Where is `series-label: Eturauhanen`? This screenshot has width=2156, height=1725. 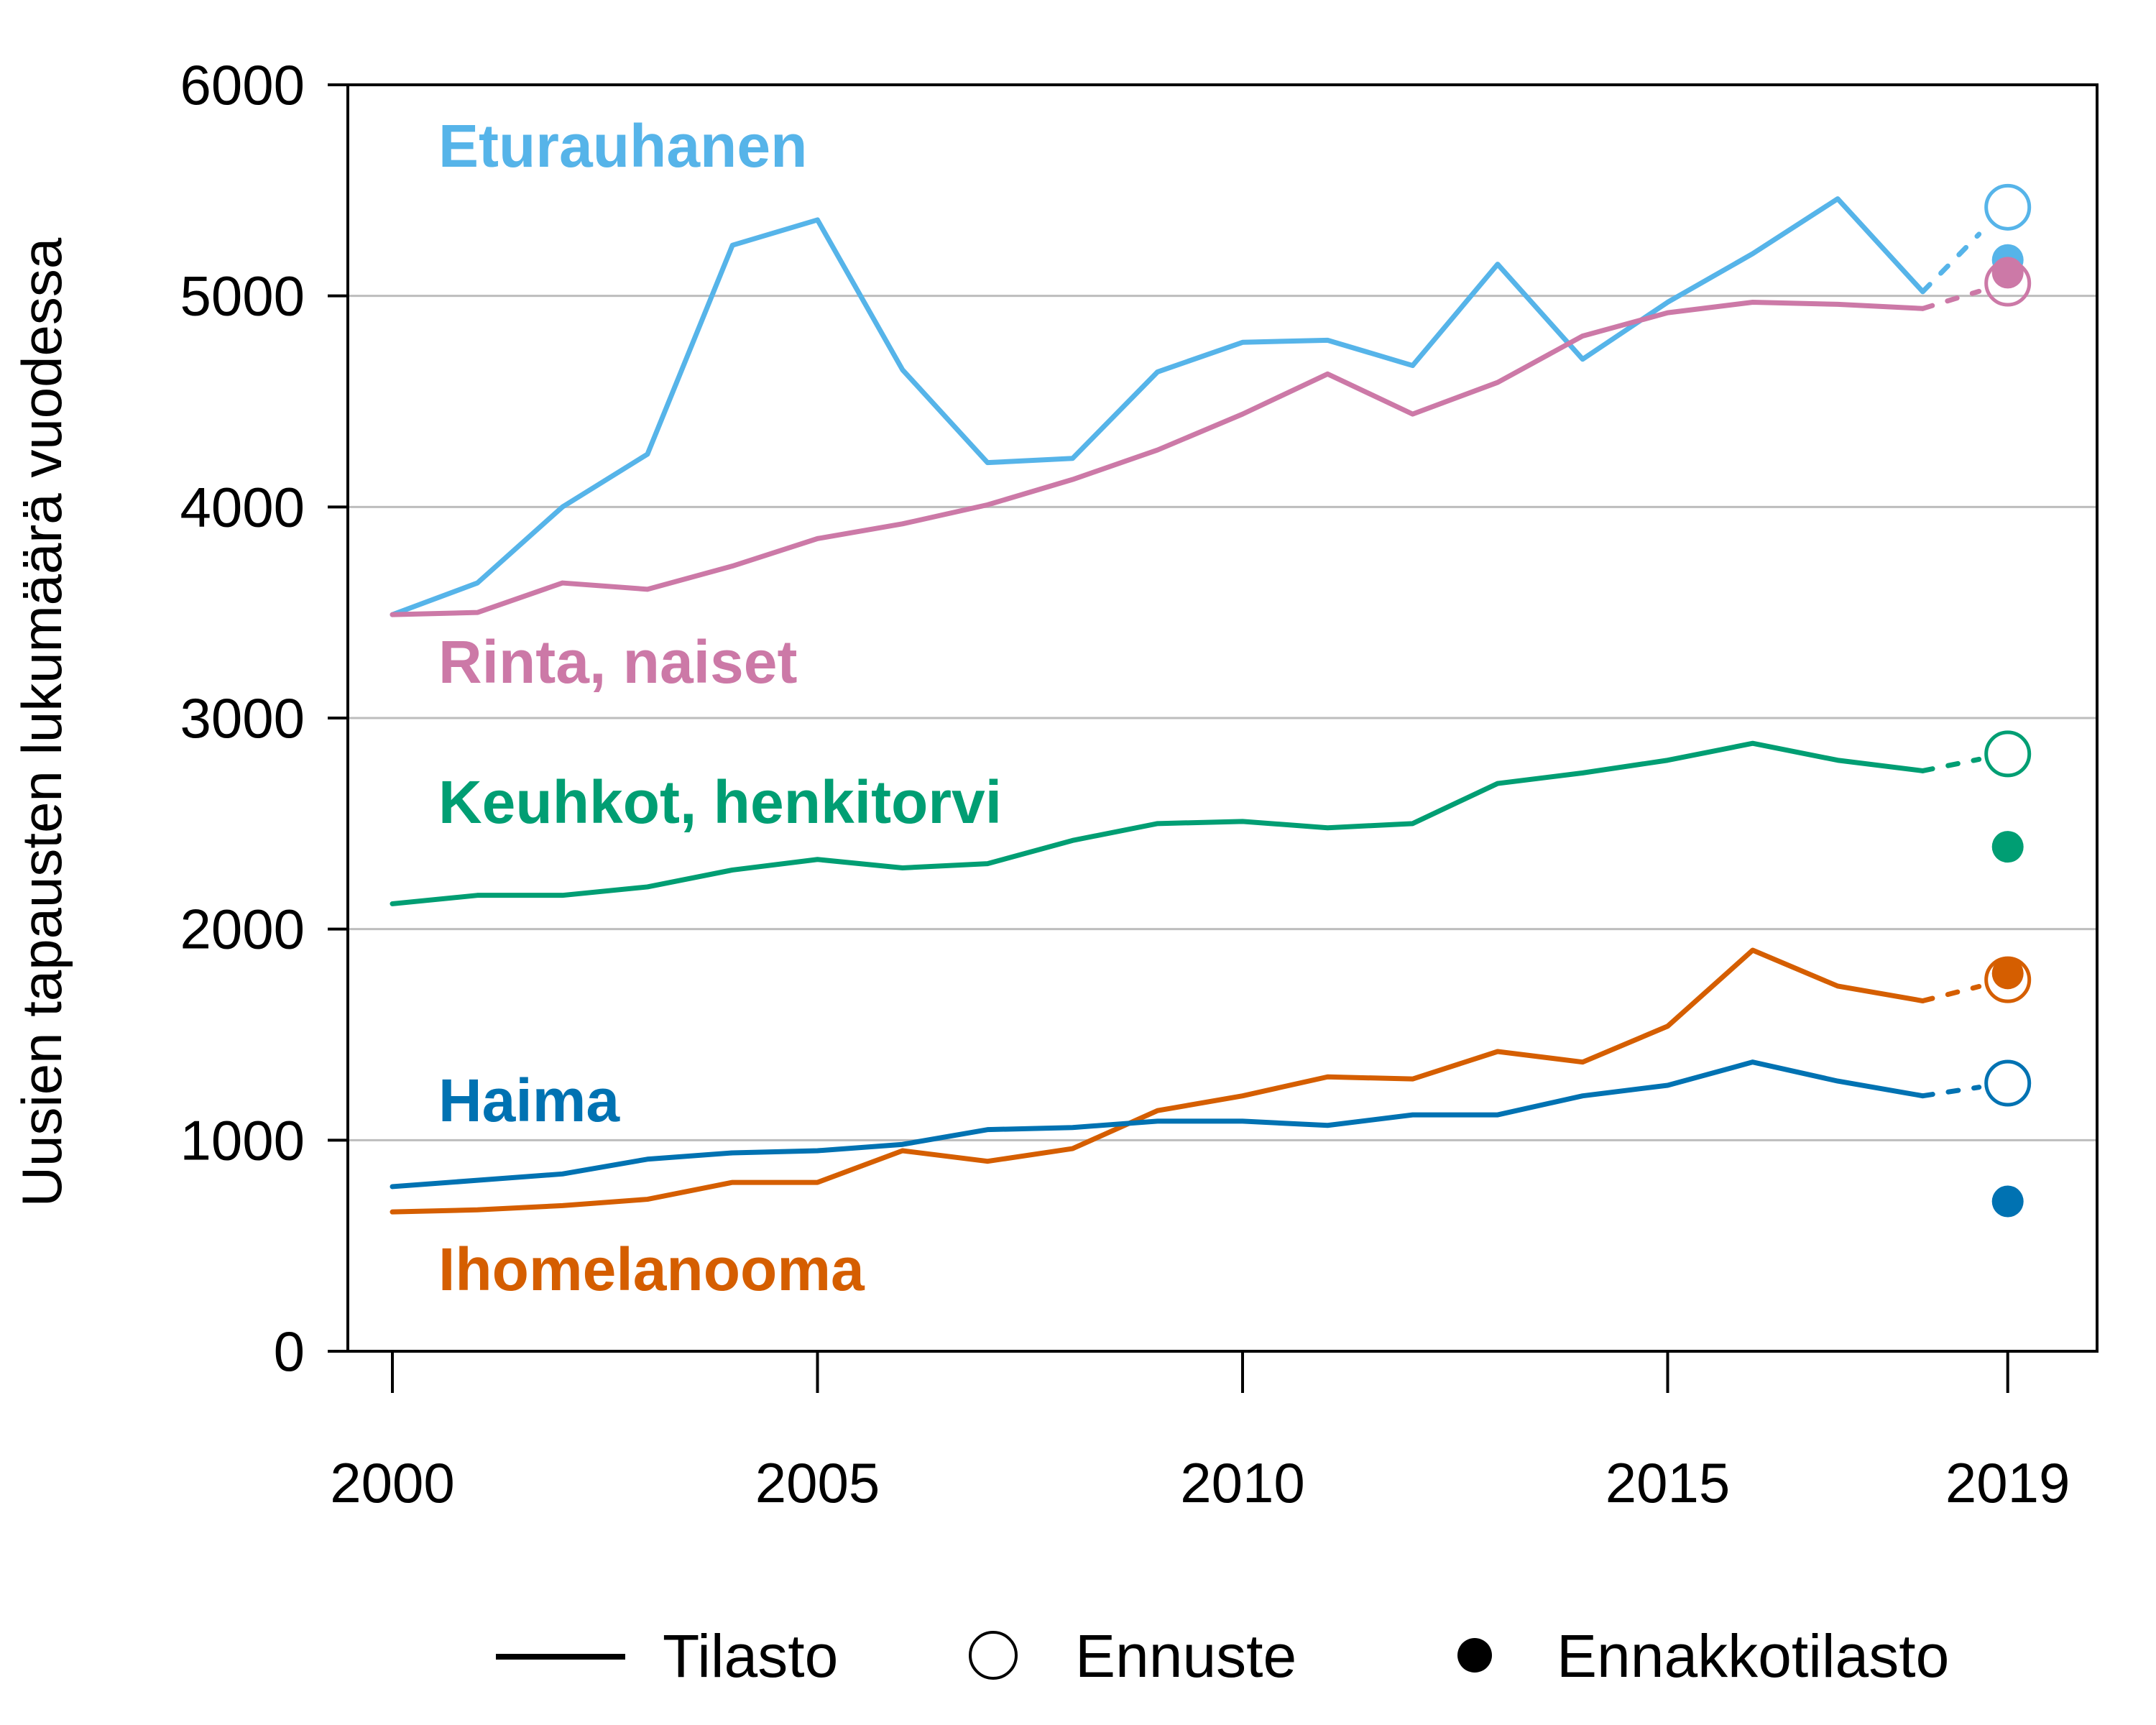
series-label: Eturauhanen is located at coordinates (622, 146).